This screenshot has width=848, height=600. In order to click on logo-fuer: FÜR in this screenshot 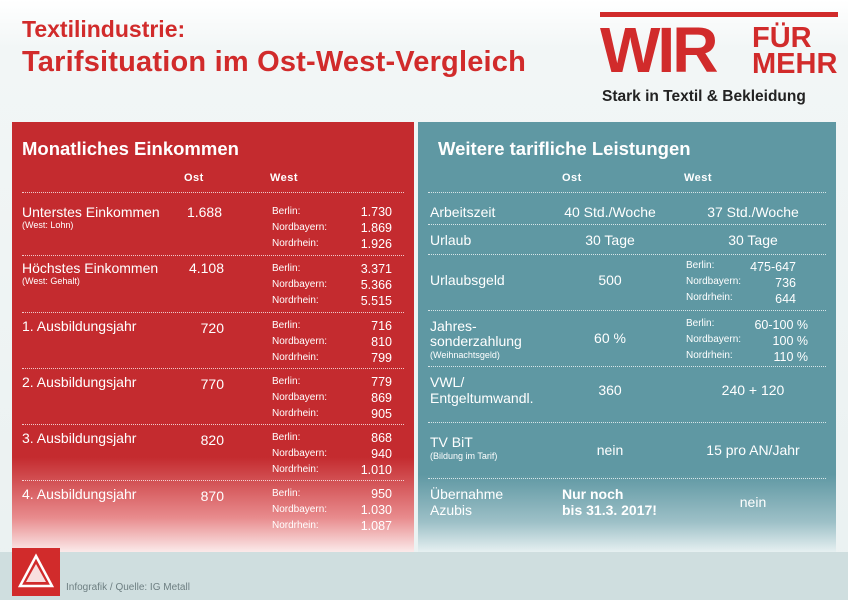, I will do `click(782, 38)`.